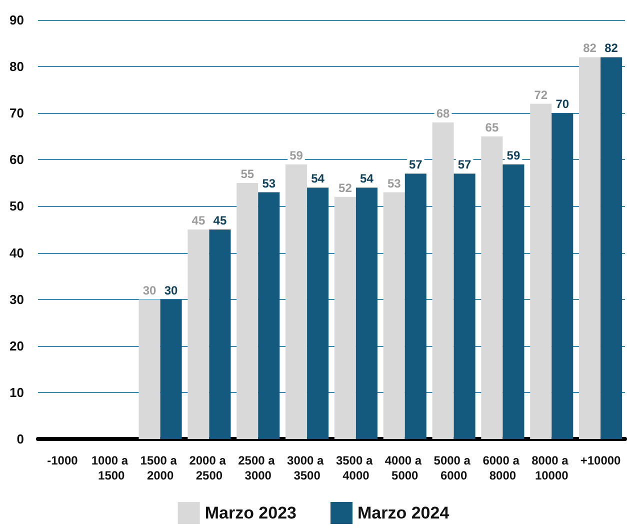 The image size is (627, 531). I want to click on y-tick-label: 80, so click(17, 66).